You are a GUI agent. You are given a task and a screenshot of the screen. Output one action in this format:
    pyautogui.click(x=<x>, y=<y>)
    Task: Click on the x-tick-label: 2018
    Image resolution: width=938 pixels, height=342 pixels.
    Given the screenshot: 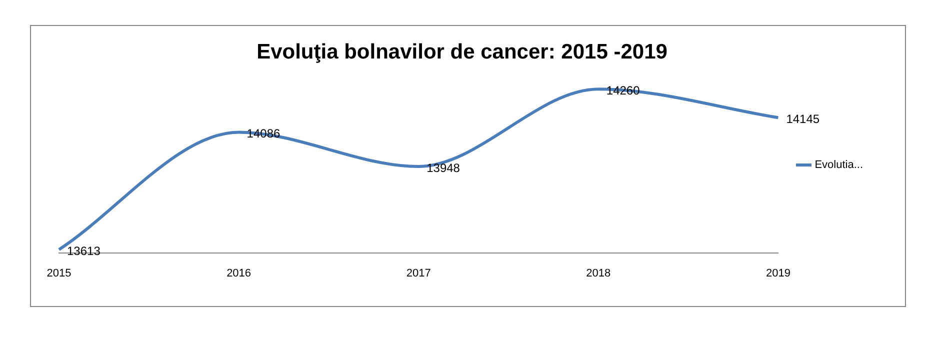 What is the action you would take?
    pyautogui.click(x=598, y=273)
    